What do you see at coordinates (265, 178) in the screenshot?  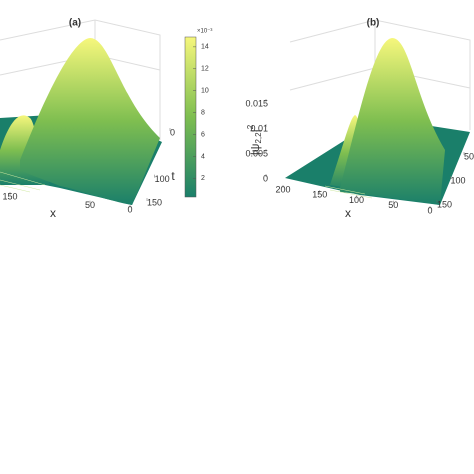 I see `z-tick-label: 0` at bounding box center [265, 178].